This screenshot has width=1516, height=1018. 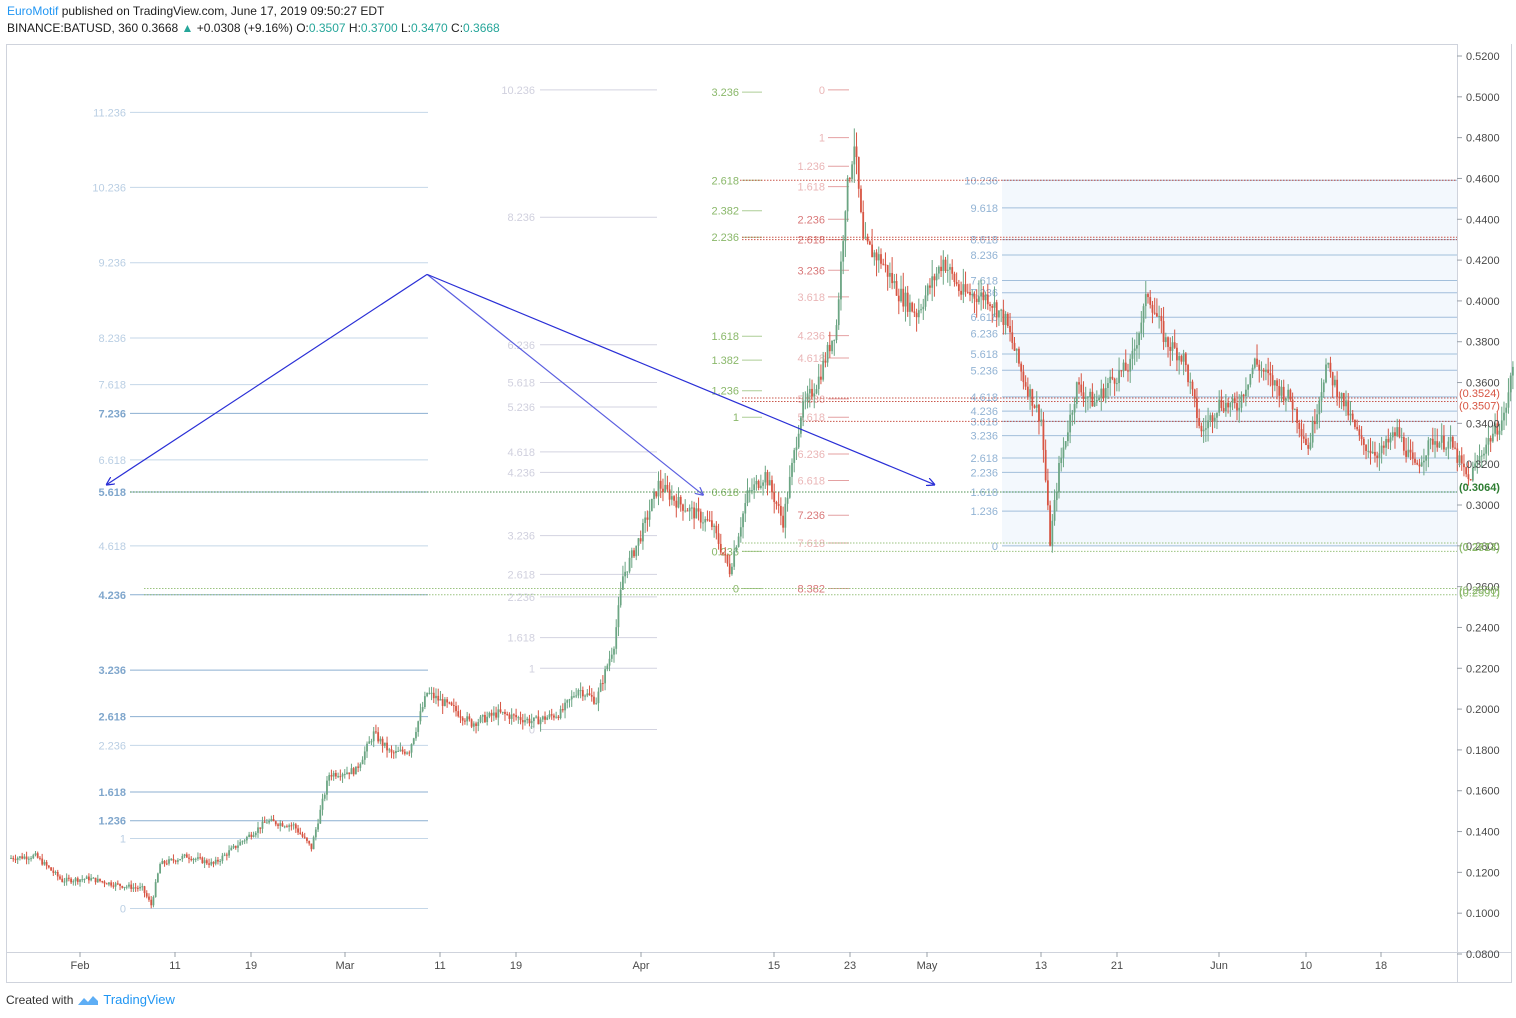 I want to click on author-link: EuroMotif, so click(x=33, y=11).